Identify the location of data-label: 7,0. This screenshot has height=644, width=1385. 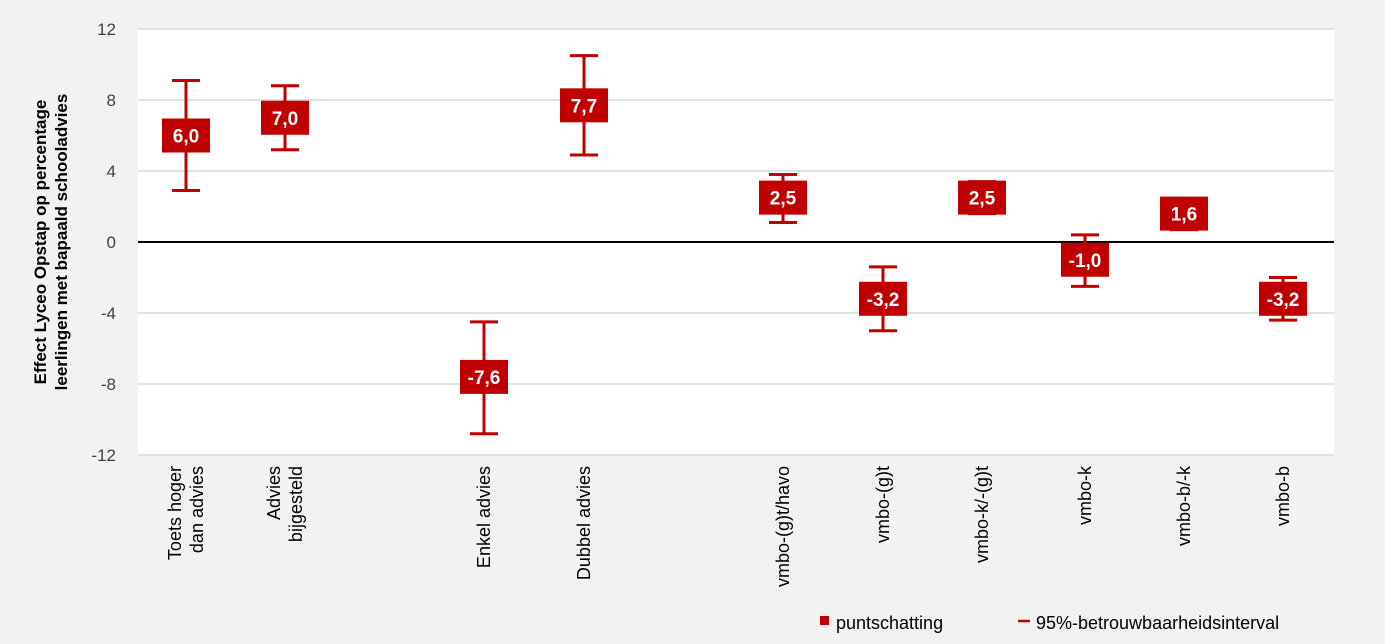
(285, 119).